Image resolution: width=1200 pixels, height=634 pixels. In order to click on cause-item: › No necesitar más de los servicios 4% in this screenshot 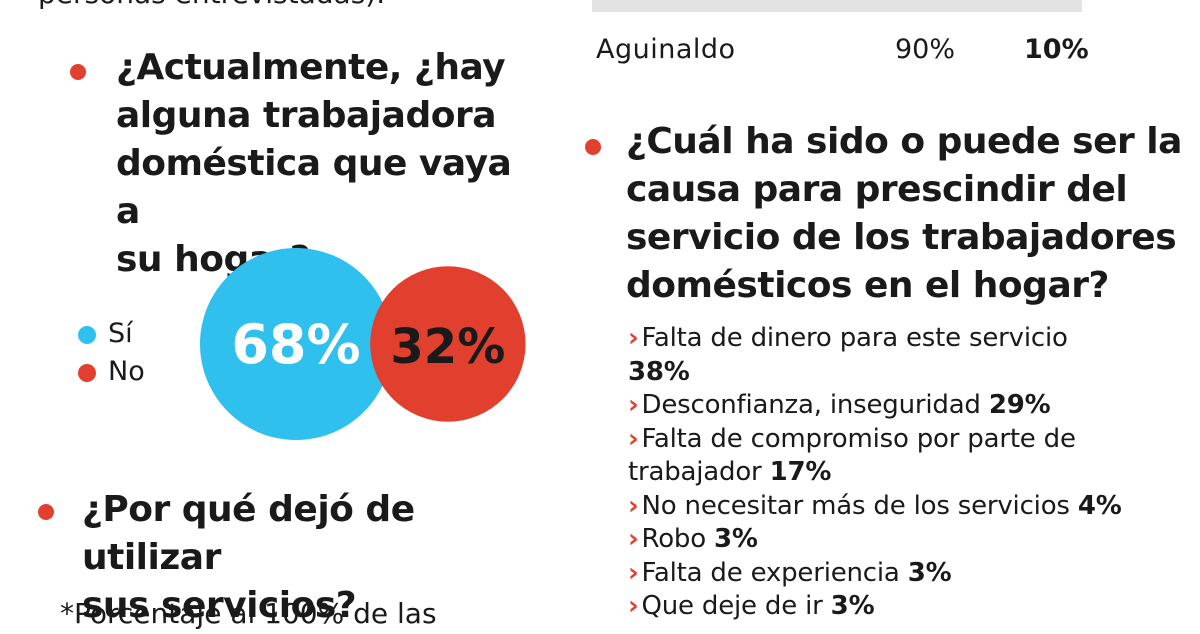, I will do `click(898, 507)`.